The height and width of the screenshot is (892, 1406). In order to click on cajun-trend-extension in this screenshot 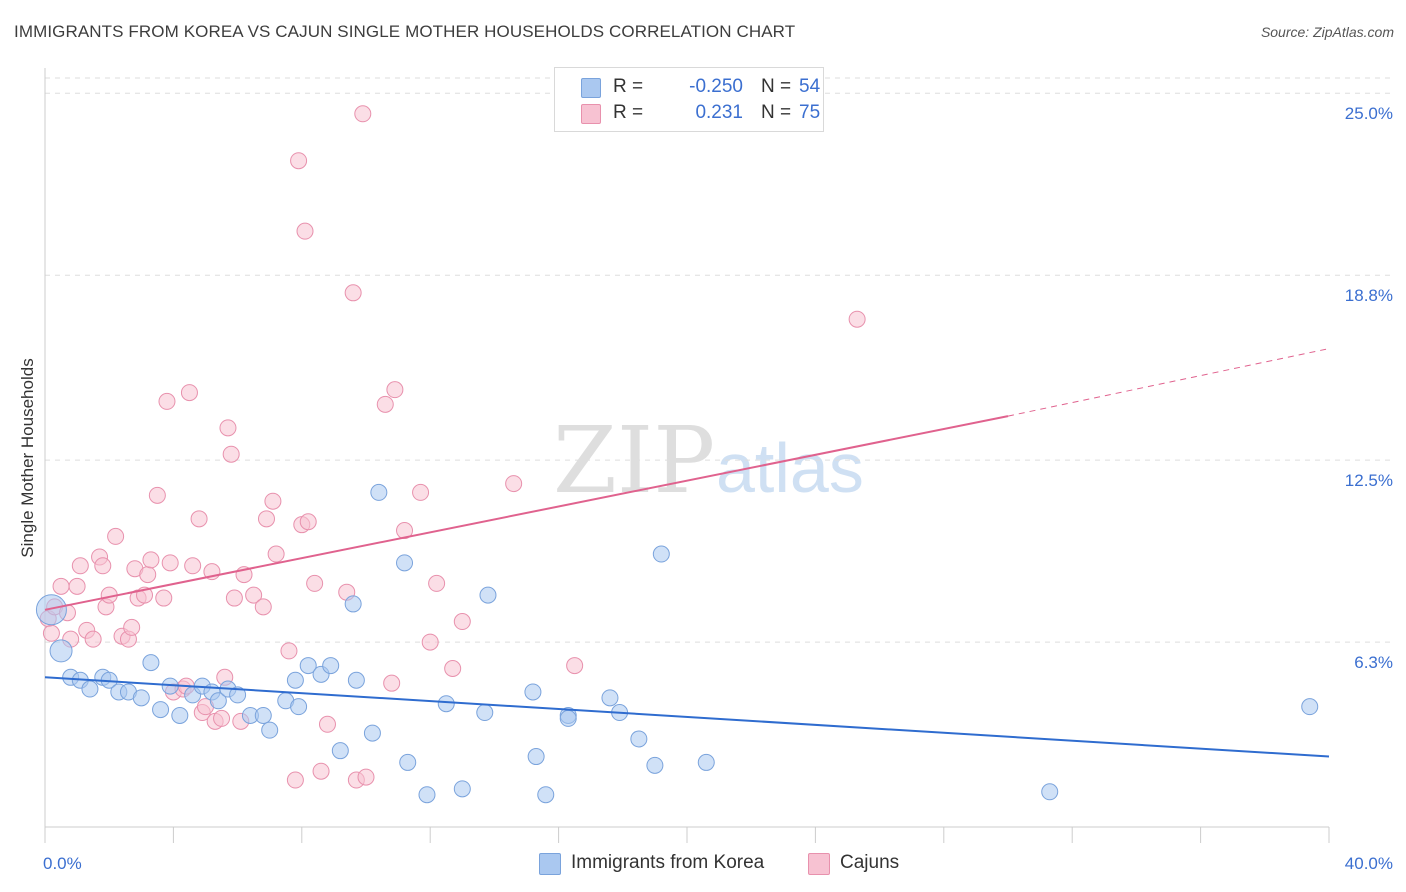, I will do `click(1168, 382)`.